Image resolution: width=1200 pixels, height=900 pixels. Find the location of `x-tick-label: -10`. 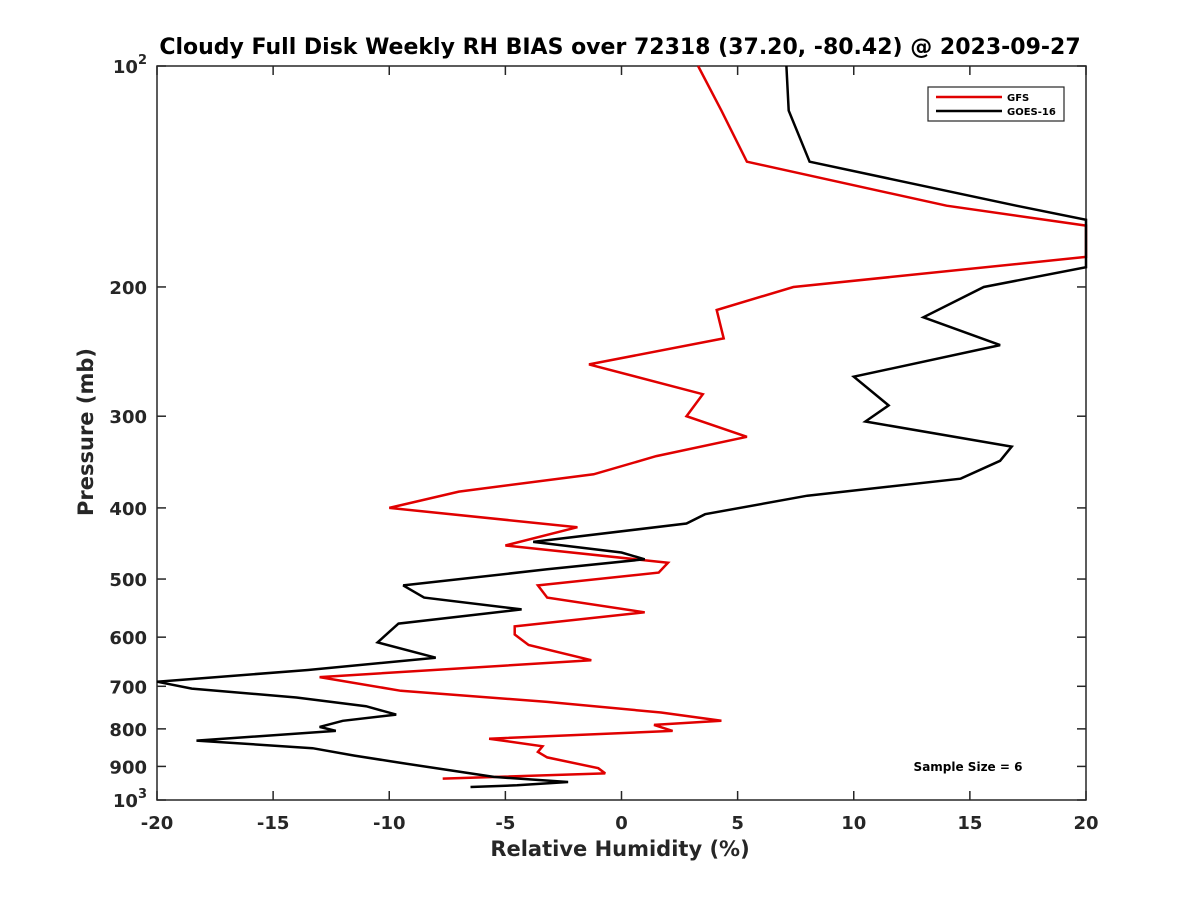

x-tick-label: -10 is located at coordinates (389, 823).